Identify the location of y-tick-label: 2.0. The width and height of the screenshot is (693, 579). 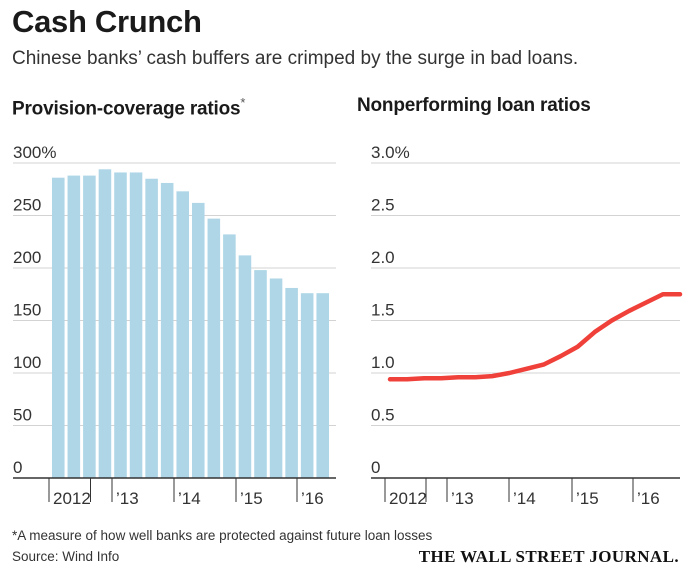
(383, 257).